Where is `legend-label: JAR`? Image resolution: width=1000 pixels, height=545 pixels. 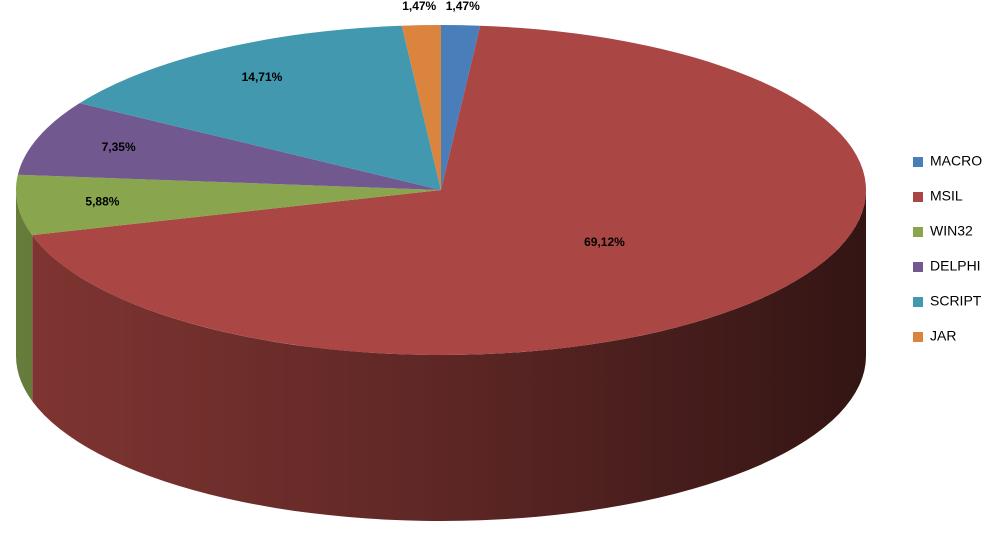
legend-label: JAR is located at coordinates (943, 336).